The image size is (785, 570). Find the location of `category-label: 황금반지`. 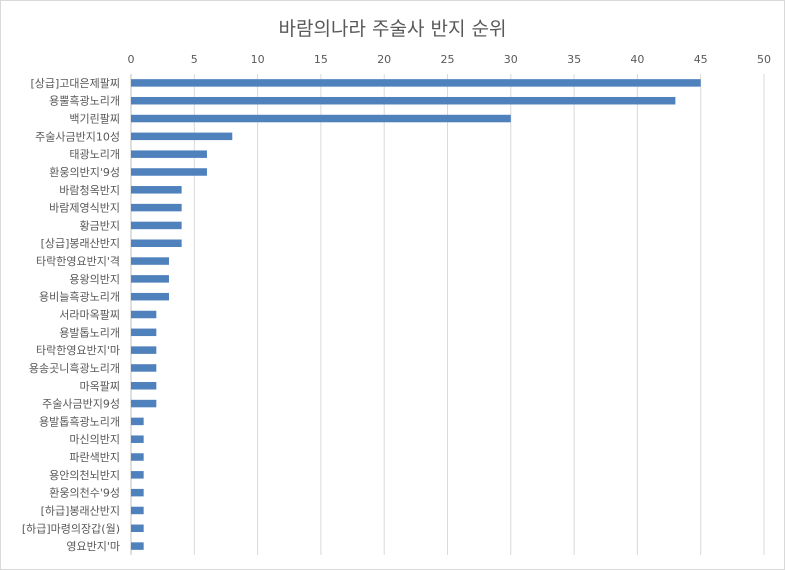

category-label: 황금반지 is located at coordinates (100, 225).